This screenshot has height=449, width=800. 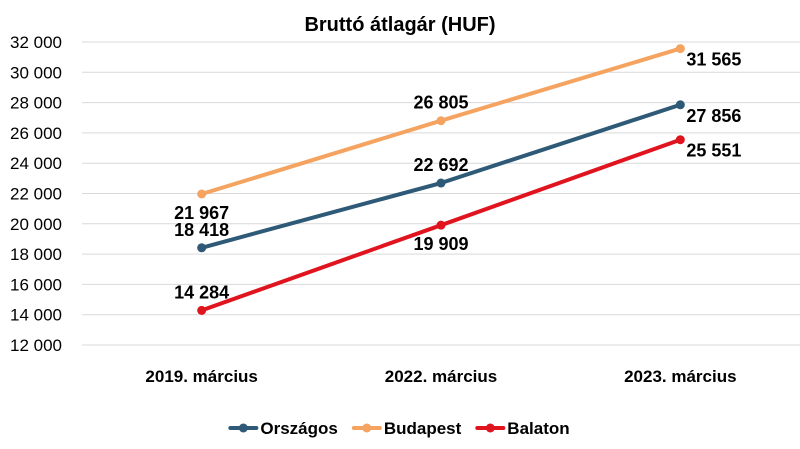 I want to click on x-tick-label: 2023. március, so click(x=680, y=376).